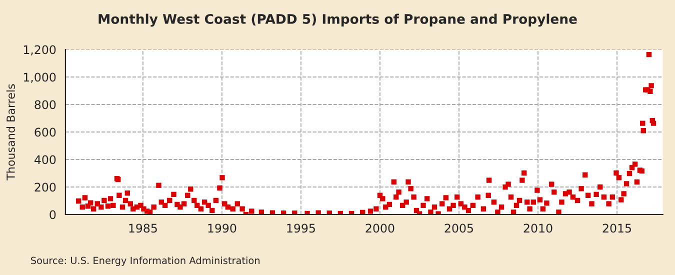 This screenshot has height=275, width=675. Describe the element at coordinates (45, 159) in the screenshot. I see `y-tick-label: 400` at that location.